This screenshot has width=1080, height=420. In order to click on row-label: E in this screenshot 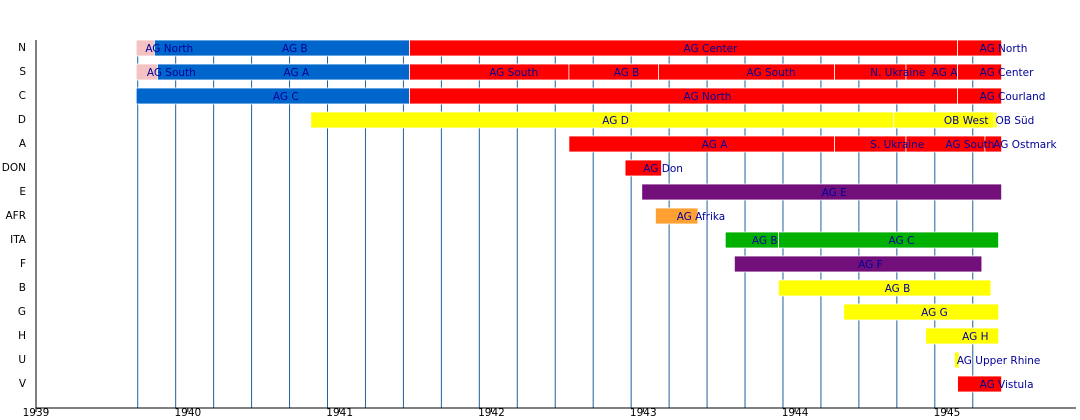, I will do `click(22, 192)`.